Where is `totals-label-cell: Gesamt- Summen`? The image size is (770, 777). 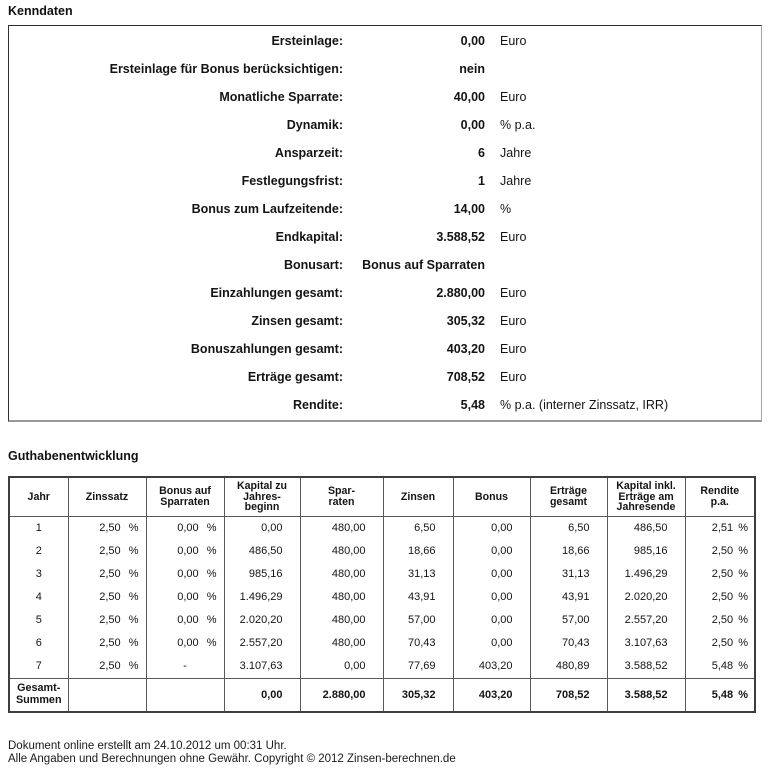
totals-label-cell: Gesamt- Summen is located at coordinates (38, 694).